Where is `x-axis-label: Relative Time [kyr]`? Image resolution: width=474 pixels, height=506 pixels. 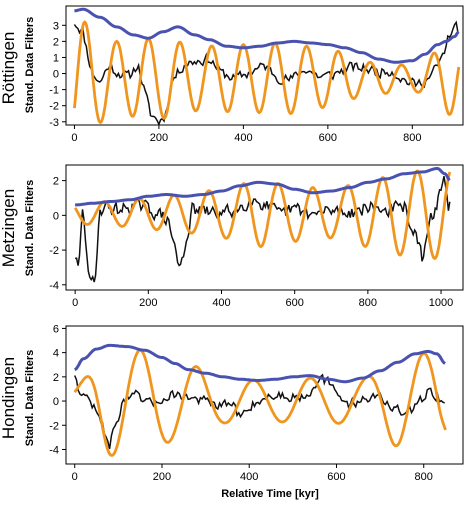
x-axis-label: Relative Time [kyr] is located at coordinates (270, 494).